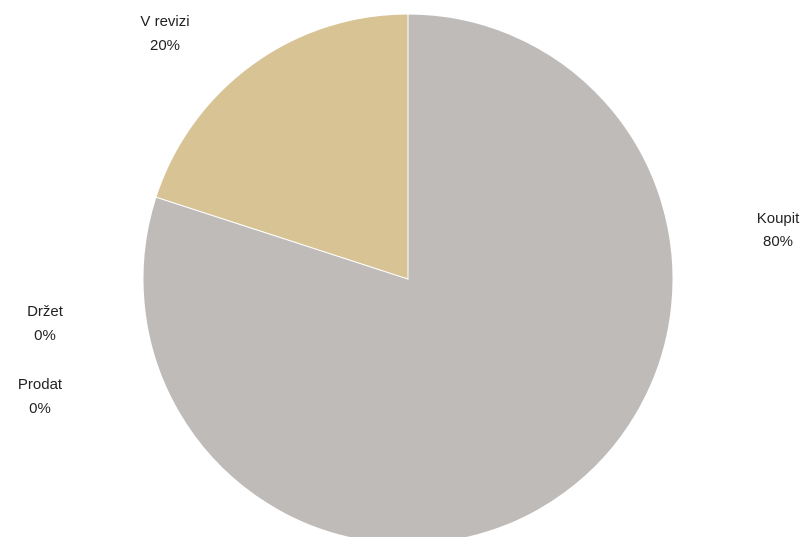 The height and width of the screenshot is (542, 811). What do you see at coordinates (778, 218) in the screenshot?
I see `slice-label-koupit: Koupit` at bounding box center [778, 218].